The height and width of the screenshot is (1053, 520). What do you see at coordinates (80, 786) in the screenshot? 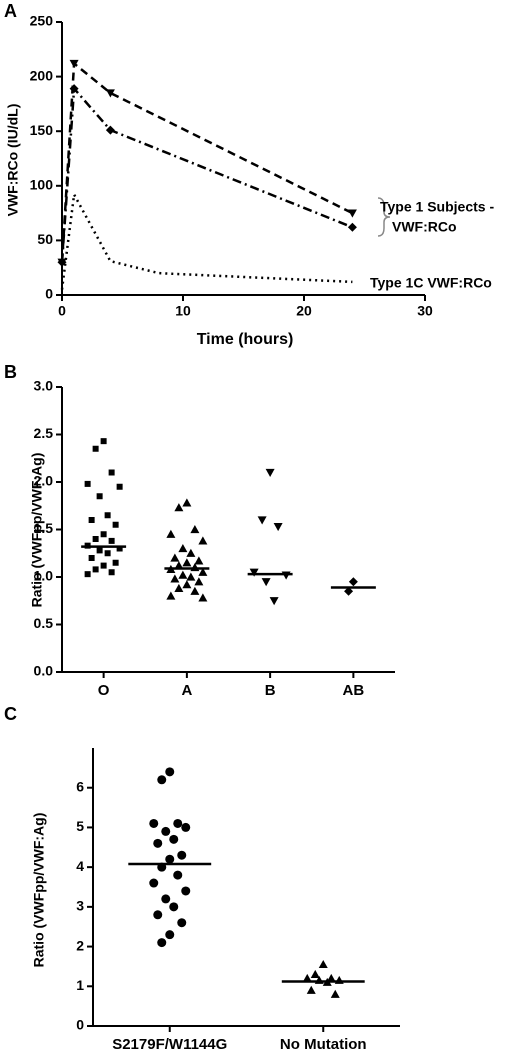
I see `y-tick-label: 6` at bounding box center [80, 786].